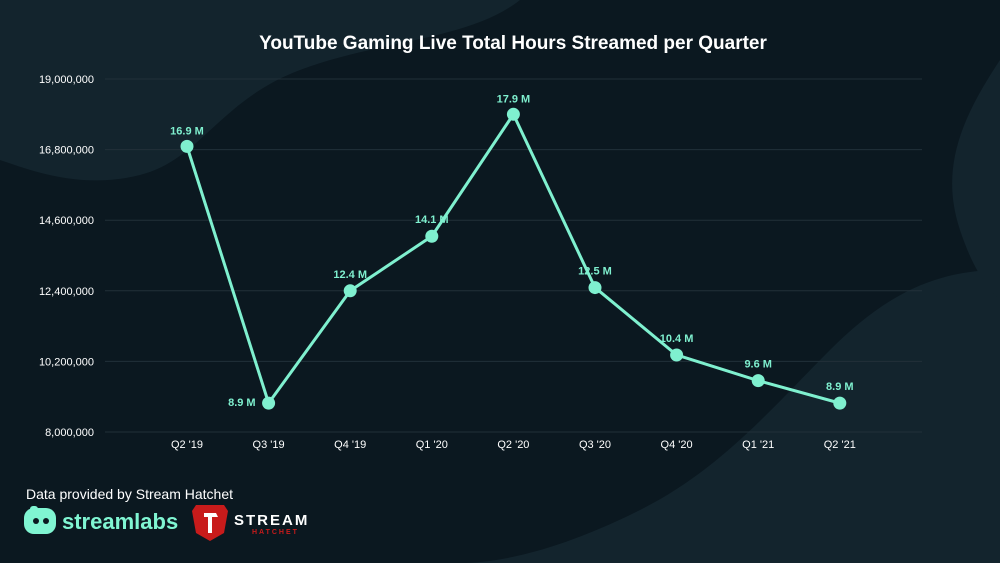  What do you see at coordinates (432, 445) in the screenshot?
I see `x-tick-label: Q1 '20` at bounding box center [432, 445].